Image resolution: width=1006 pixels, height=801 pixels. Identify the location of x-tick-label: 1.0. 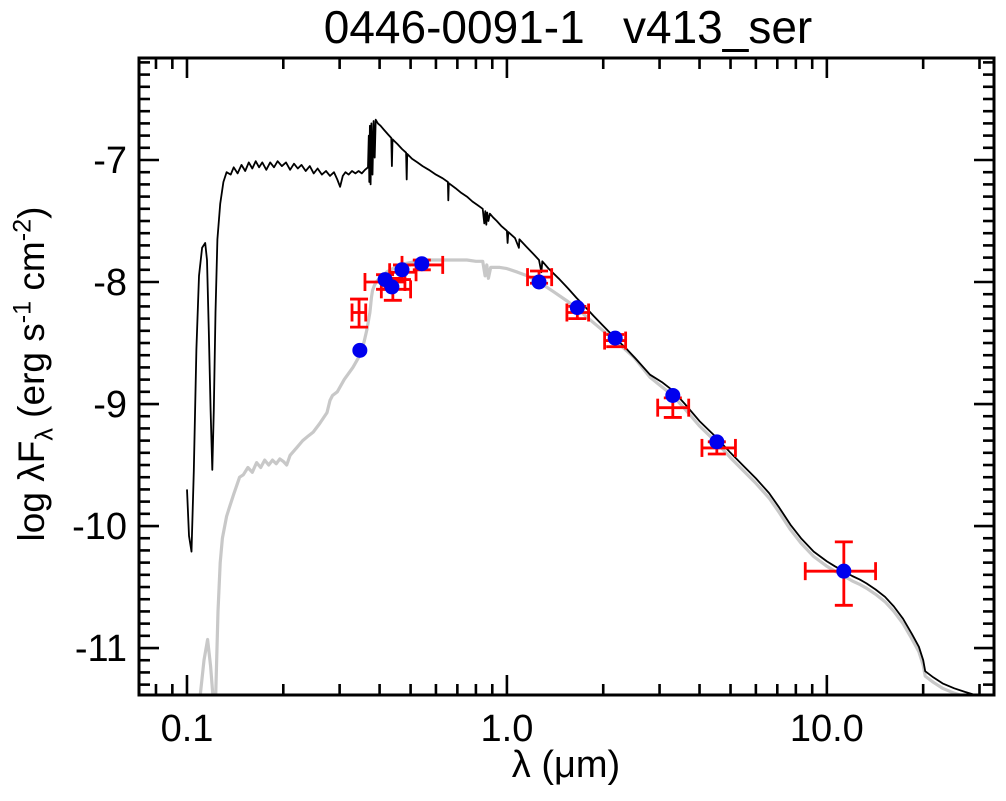
(507, 729).